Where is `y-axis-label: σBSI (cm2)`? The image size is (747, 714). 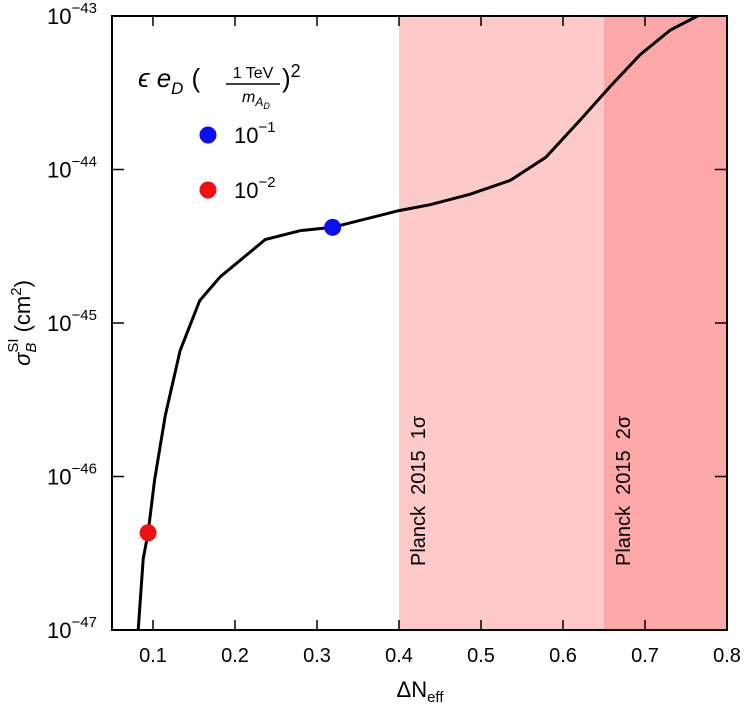 y-axis-label: σBSI (cm2) is located at coordinates (22, 323).